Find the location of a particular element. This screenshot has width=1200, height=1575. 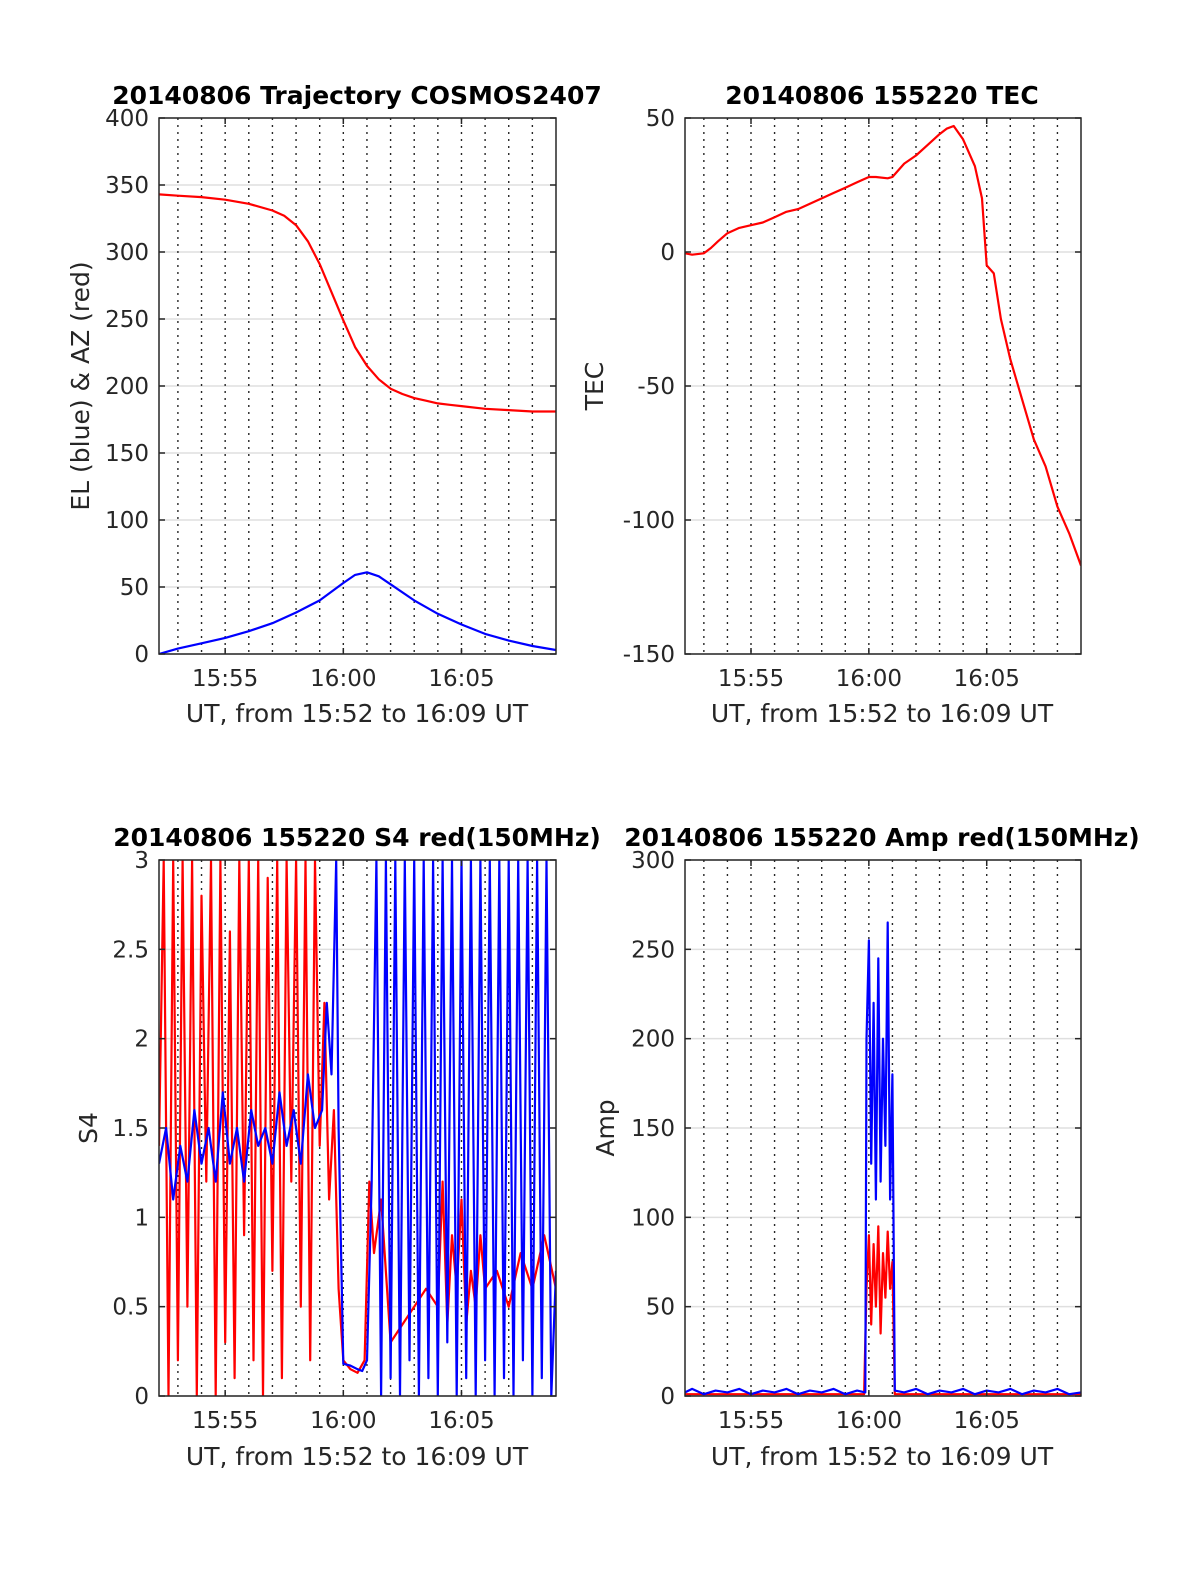

y-axis-label: EL (blue) & AZ (red) is located at coordinates (80, 385).